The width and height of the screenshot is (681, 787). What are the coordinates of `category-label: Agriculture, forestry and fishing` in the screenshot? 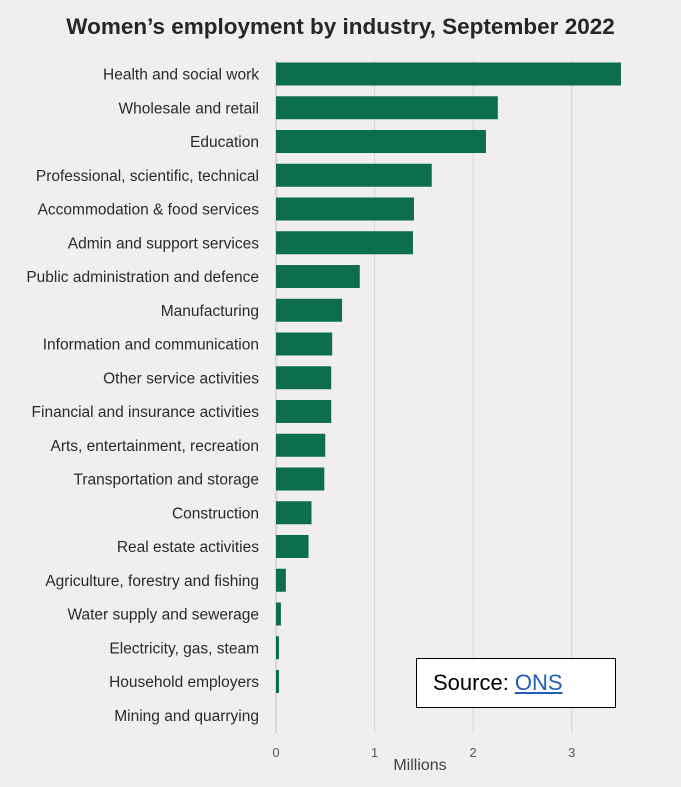 It's located at (152, 581).